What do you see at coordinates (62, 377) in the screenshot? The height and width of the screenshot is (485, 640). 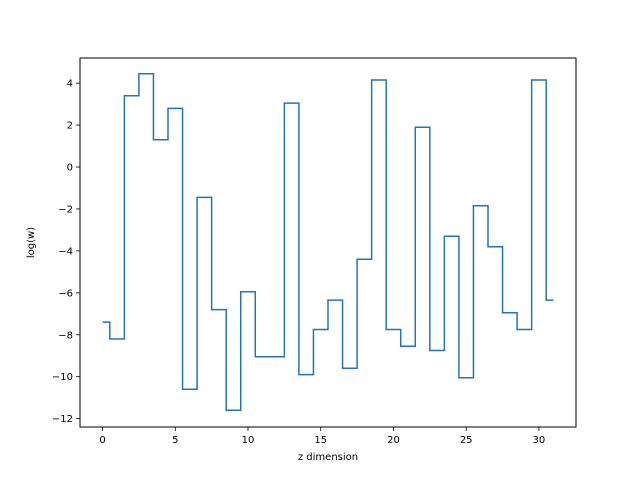 I see `y-tick-label: −10` at bounding box center [62, 377].